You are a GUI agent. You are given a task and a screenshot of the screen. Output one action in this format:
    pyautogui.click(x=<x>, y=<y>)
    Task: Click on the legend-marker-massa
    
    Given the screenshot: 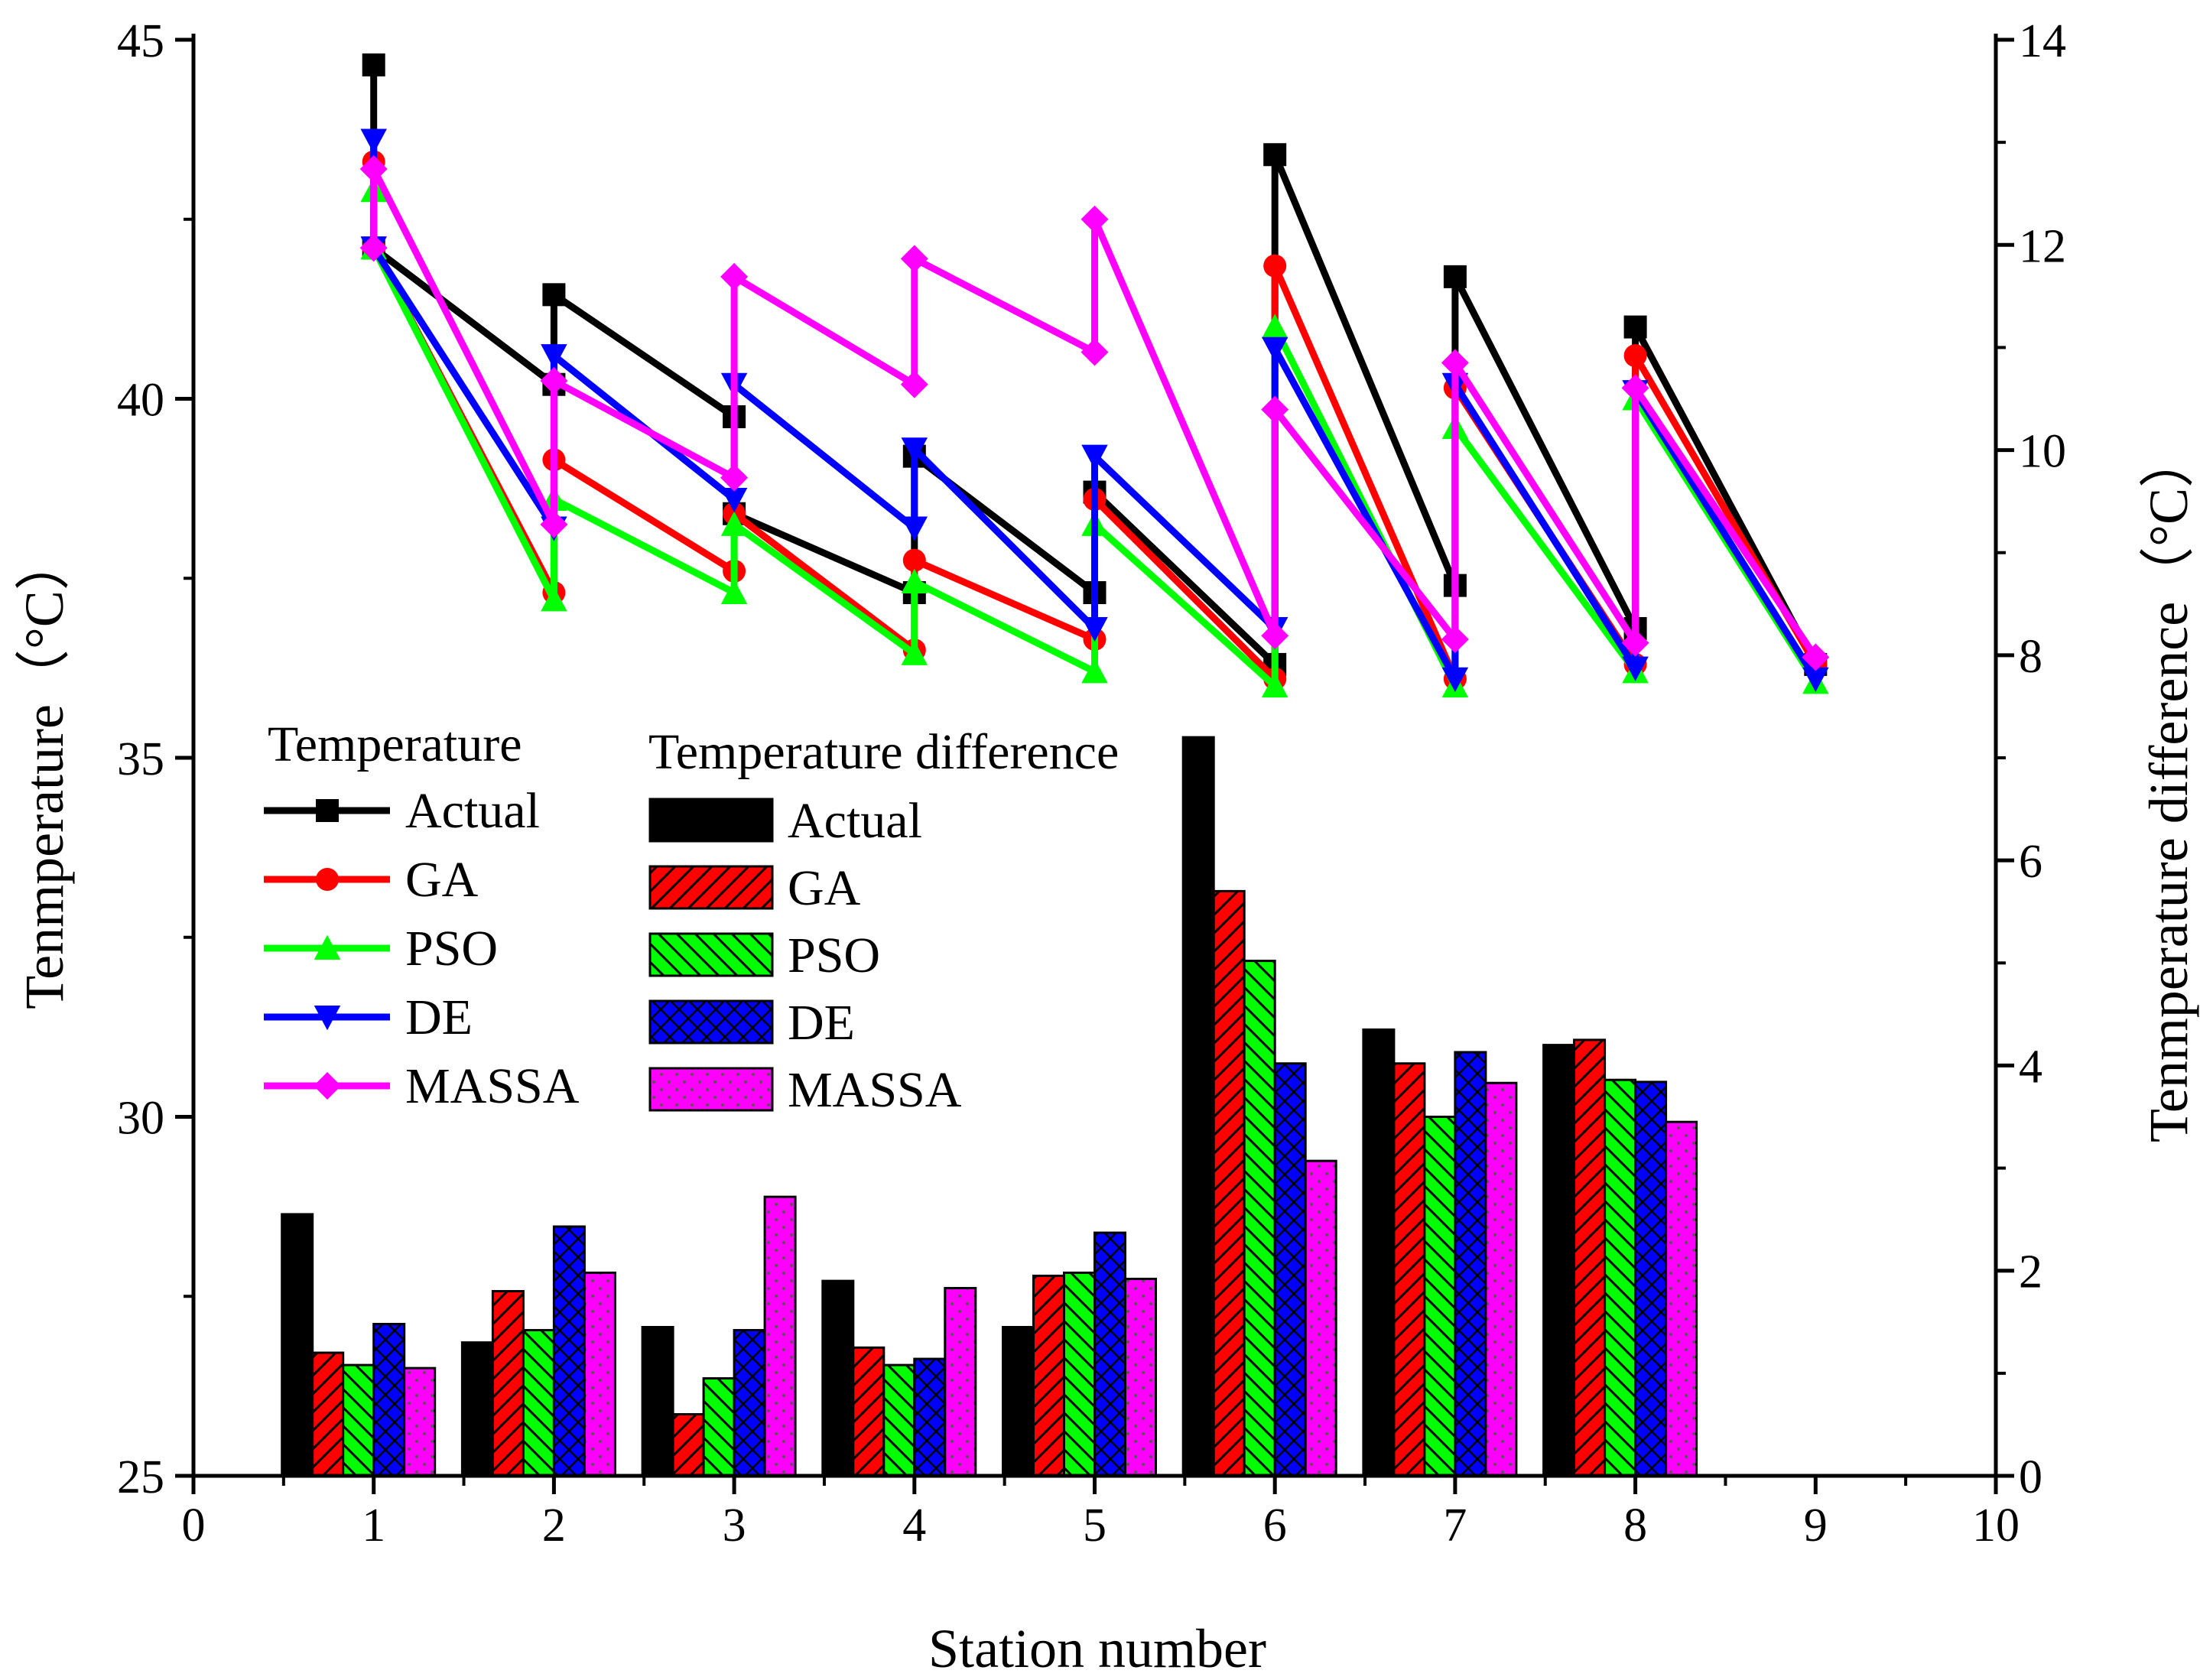 What is the action you would take?
    pyautogui.click(x=327, y=1086)
    